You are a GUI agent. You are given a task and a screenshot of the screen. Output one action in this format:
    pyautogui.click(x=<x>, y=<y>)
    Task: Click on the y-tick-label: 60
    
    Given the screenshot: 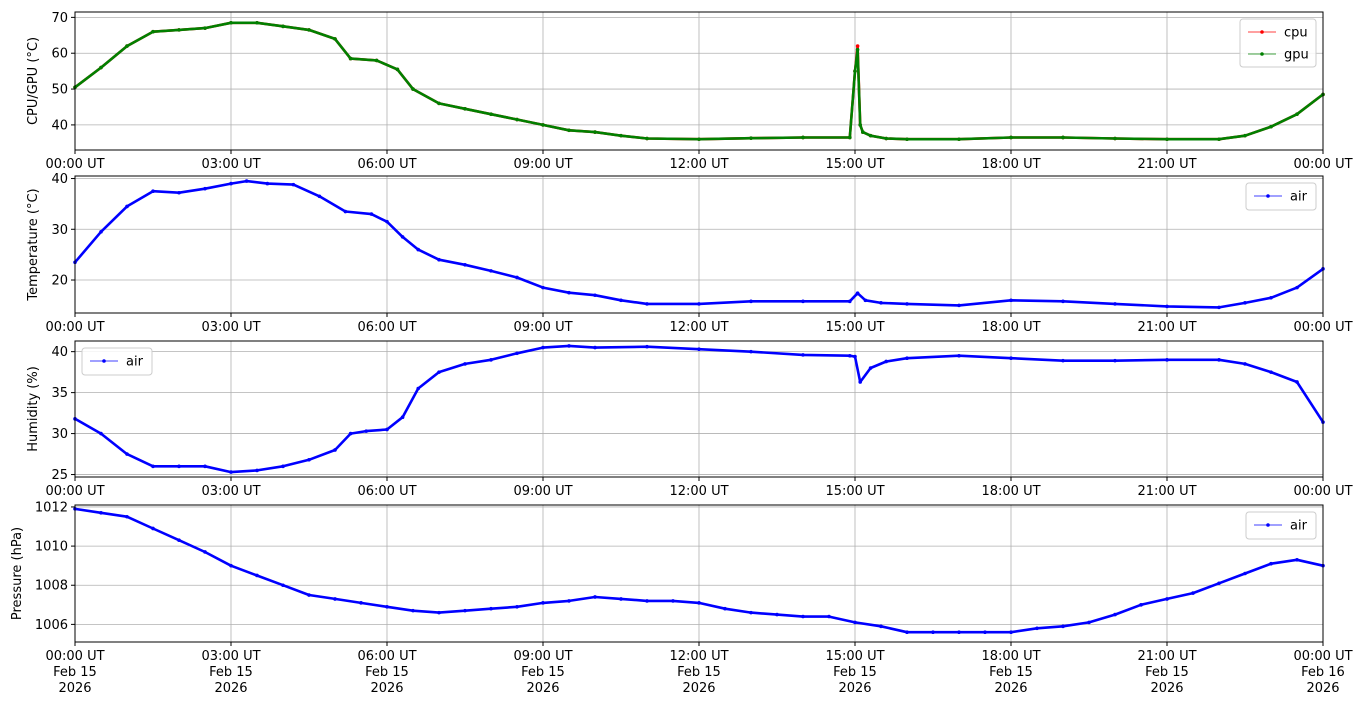 What is the action you would take?
    pyautogui.click(x=59, y=54)
    